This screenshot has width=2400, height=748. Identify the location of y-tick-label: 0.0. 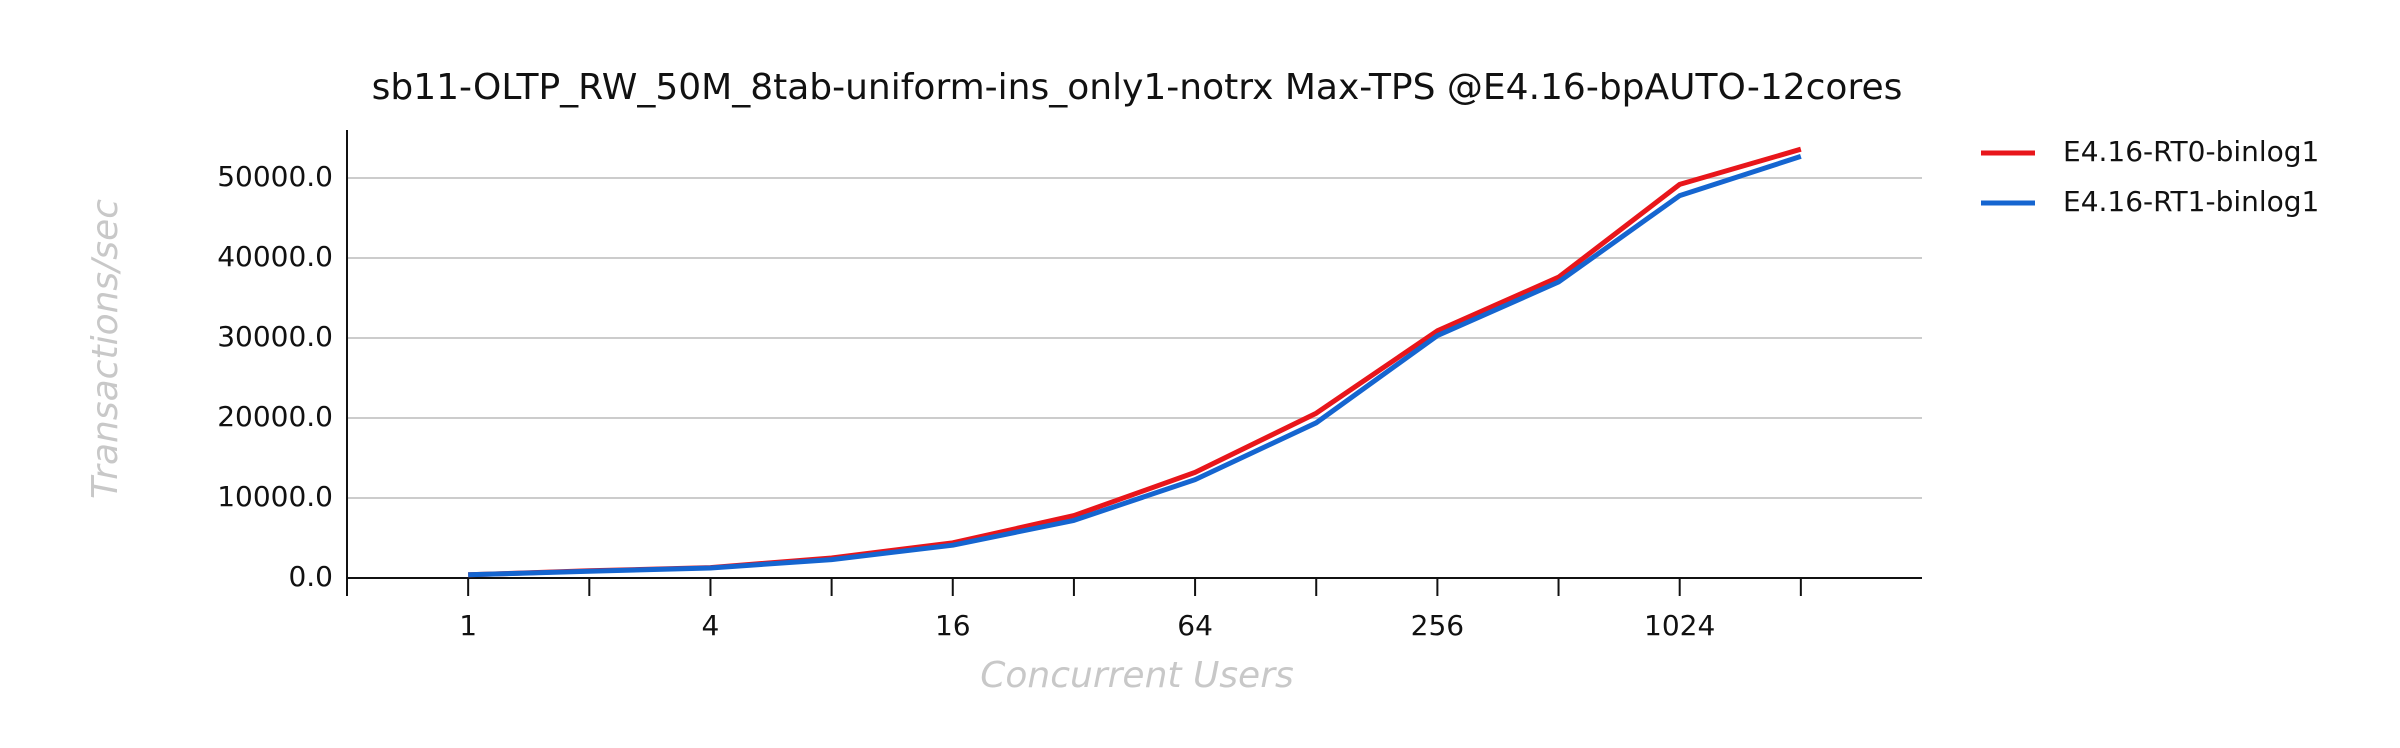
(310, 576).